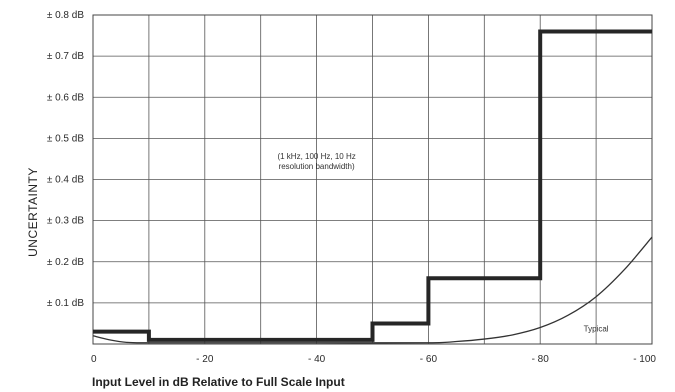 The height and width of the screenshot is (392, 675). What do you see at coordinates (644, 359) in the screenshot?
I see `x-tick-label: - 100` at bounding box center [644, 359].